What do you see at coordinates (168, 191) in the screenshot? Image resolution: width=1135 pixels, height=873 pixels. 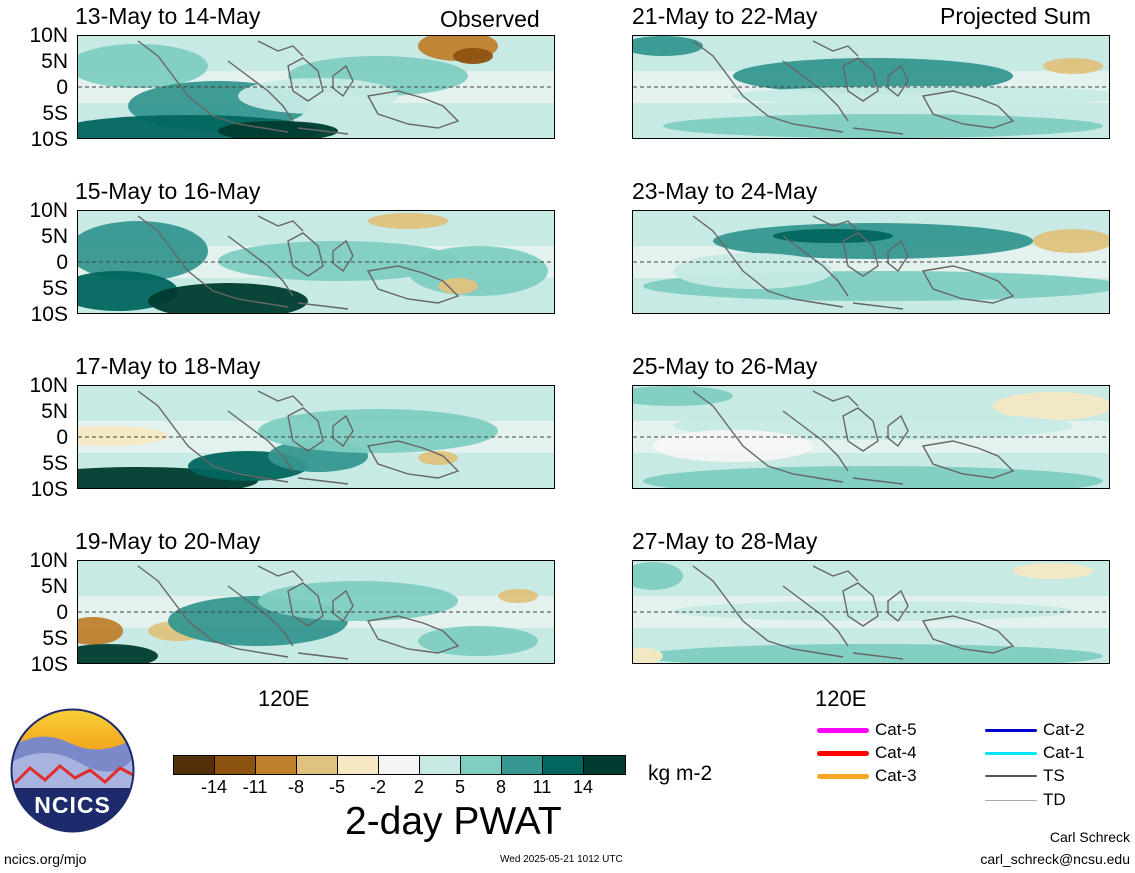 I see `panel-title-left-2: 15-May to 16-May` at bounding box center [168, 191].